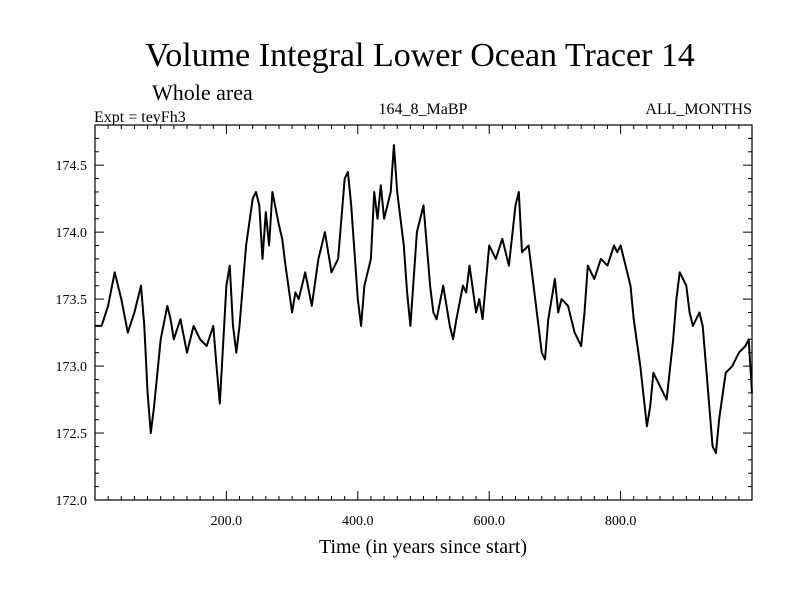  What do you see at coordinates (358, 521) in the screenshot?
I see `x-tick-label: 400.0` at bounding box center [358, 521].